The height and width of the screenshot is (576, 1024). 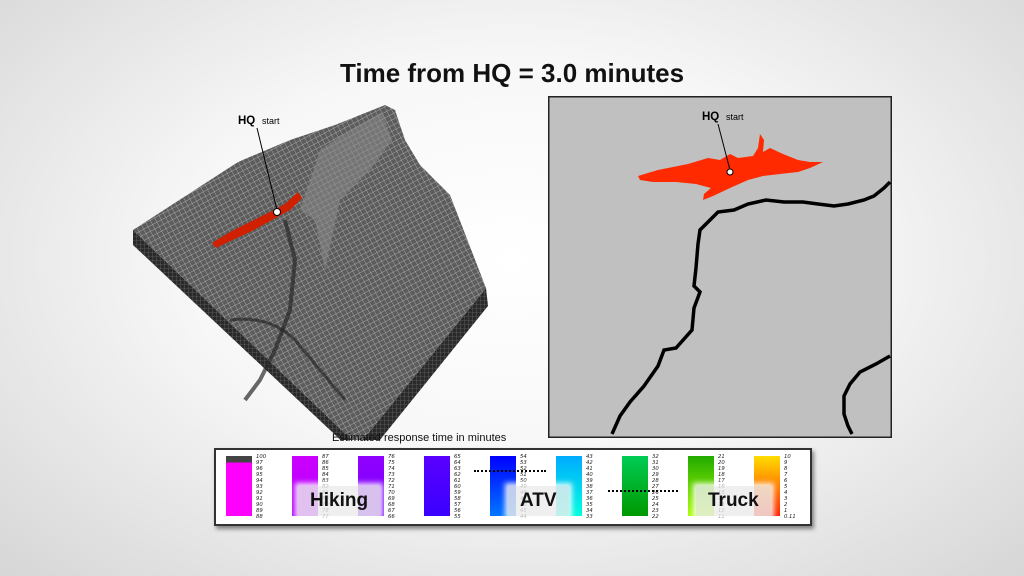 What do you see at coordinates (257, 220) in the screenshot?
I see `terrain-reach-area` at bounding box center [257, 220].